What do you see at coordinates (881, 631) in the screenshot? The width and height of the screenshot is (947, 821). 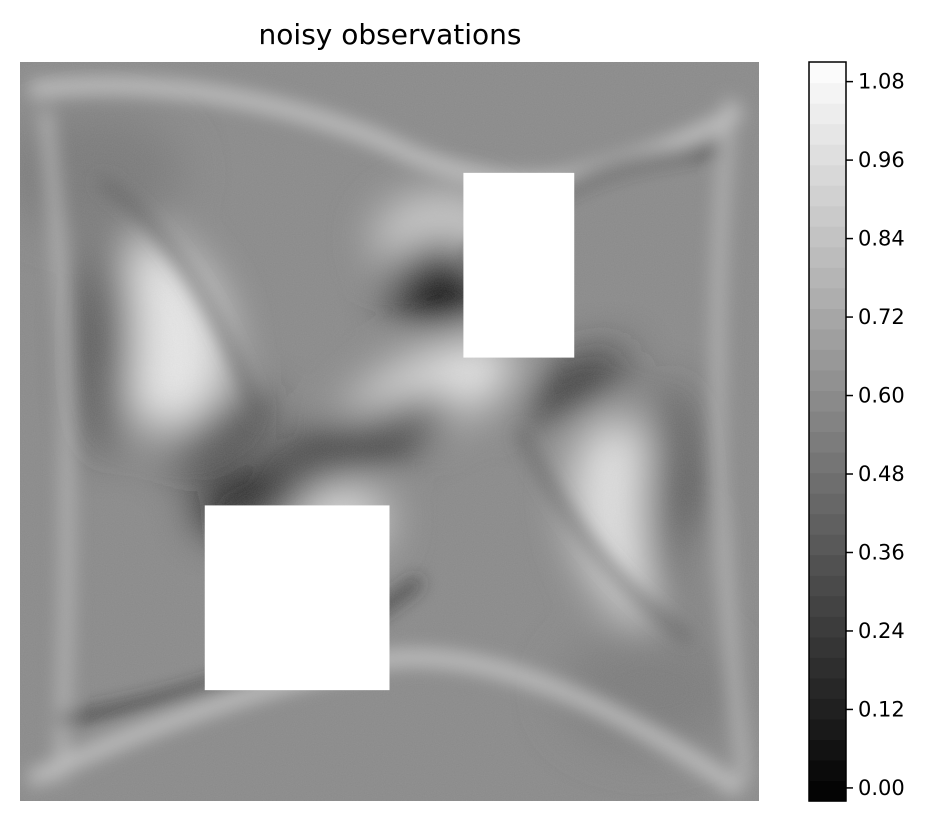 I see `colorbar-tick-label: 0.24` at bounding box center [881, 631].